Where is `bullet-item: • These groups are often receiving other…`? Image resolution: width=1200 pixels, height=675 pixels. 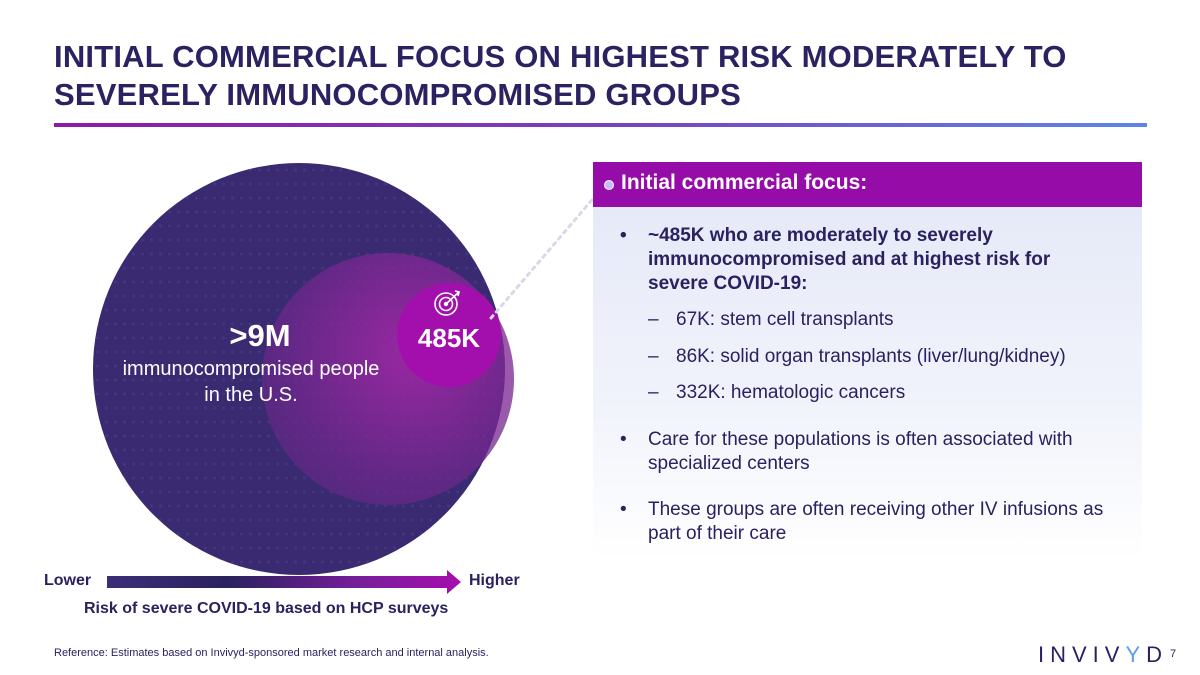
bullet-item: • These groups are often receiving other… is located at coordinates (874, 522).